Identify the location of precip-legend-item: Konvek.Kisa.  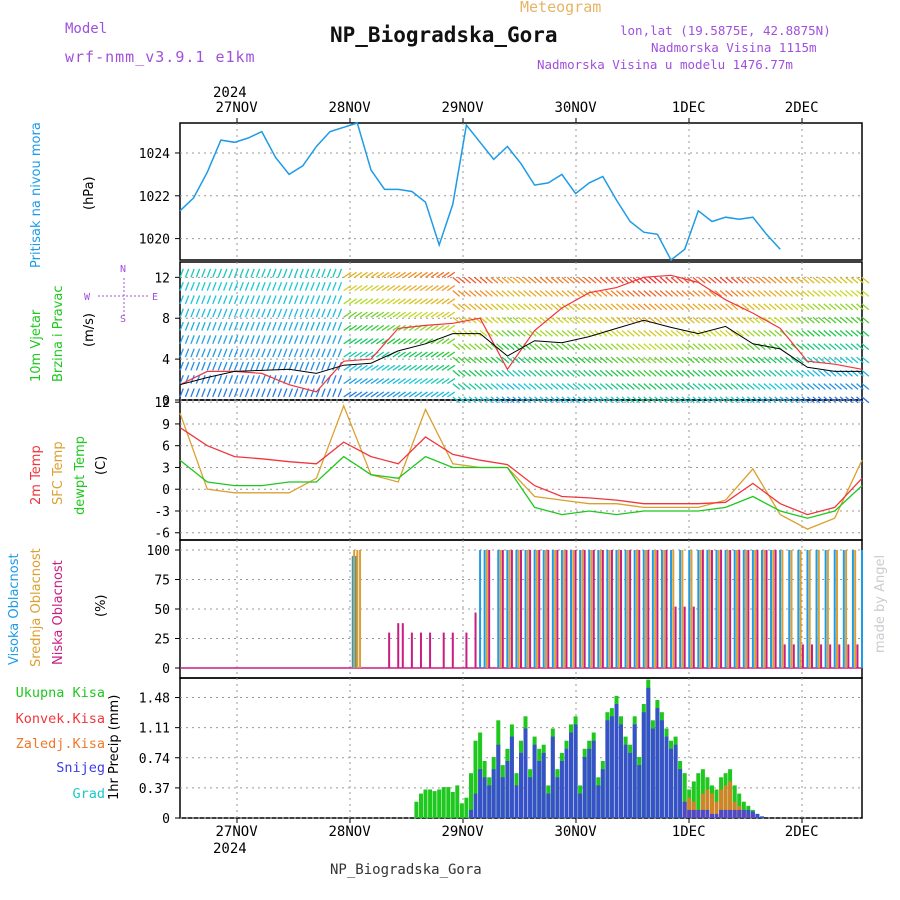
(60, 719).